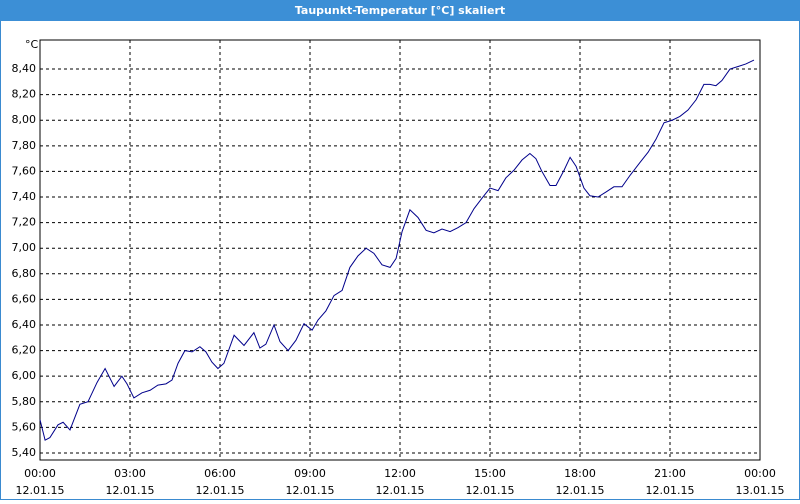 The image size is (800, 504). What do you see at coordinates (24, 196) in the screenshot?
I see `y-tick-label: 7,40` at bounding box center [24, 196].